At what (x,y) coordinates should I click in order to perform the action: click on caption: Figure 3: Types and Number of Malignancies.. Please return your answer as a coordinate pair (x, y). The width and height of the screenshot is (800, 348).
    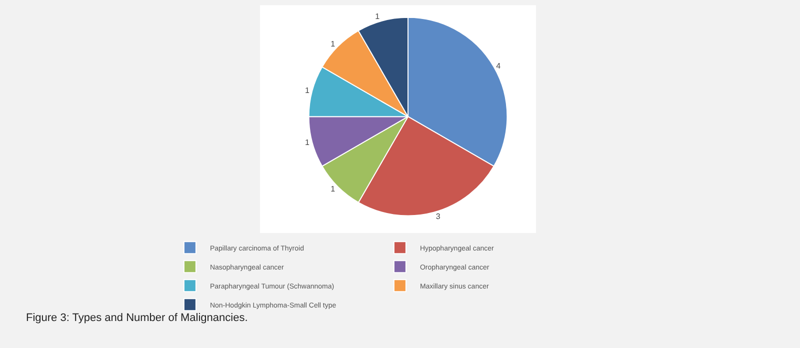
    Looking at the image, I should click on (137, 318).